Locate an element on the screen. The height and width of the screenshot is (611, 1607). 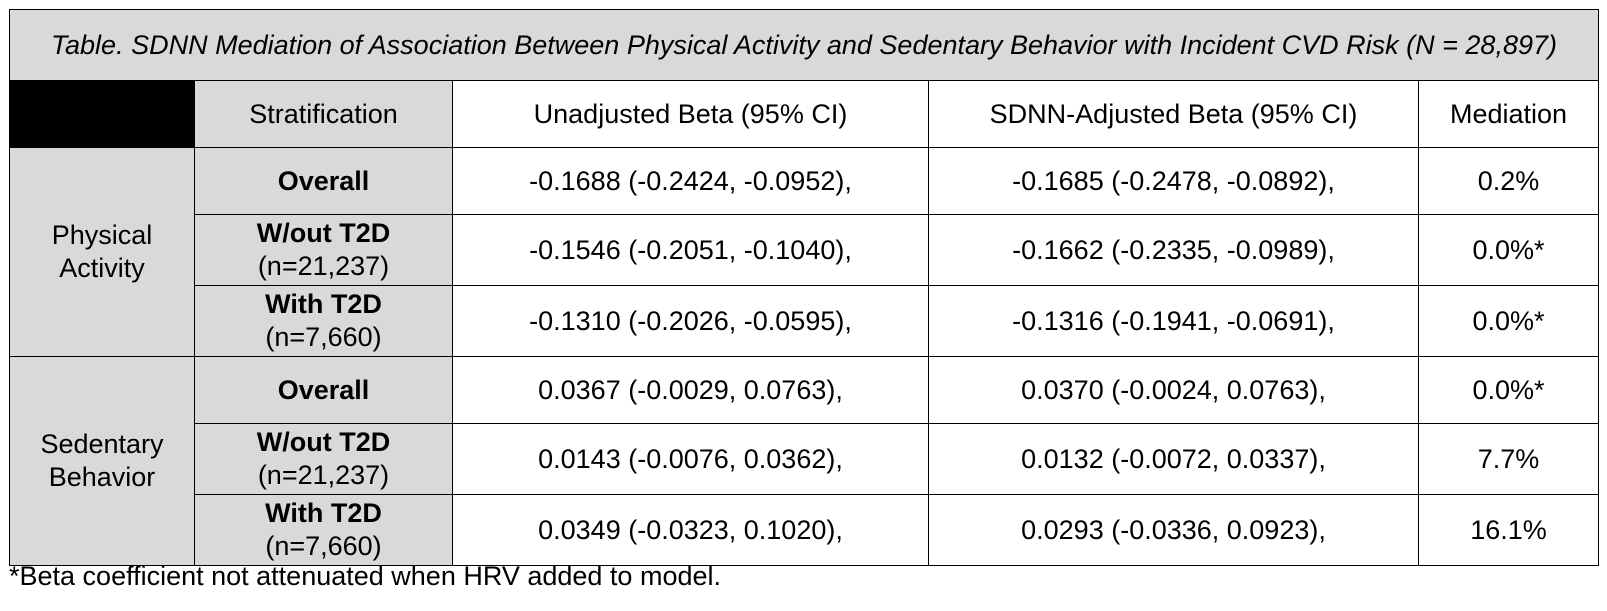
unadjusted-beta-cell: 0.0349 (-0.0323, 0.1020), is located at coordinates (690, 530).